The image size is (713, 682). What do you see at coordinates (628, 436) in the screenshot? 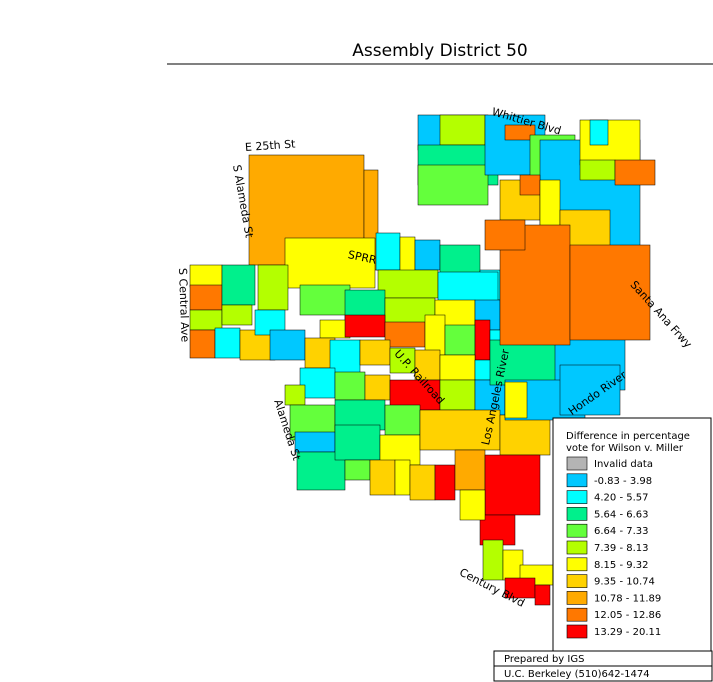
I see `legend-title: Difference in percentage` at bounding box center [628, 436].